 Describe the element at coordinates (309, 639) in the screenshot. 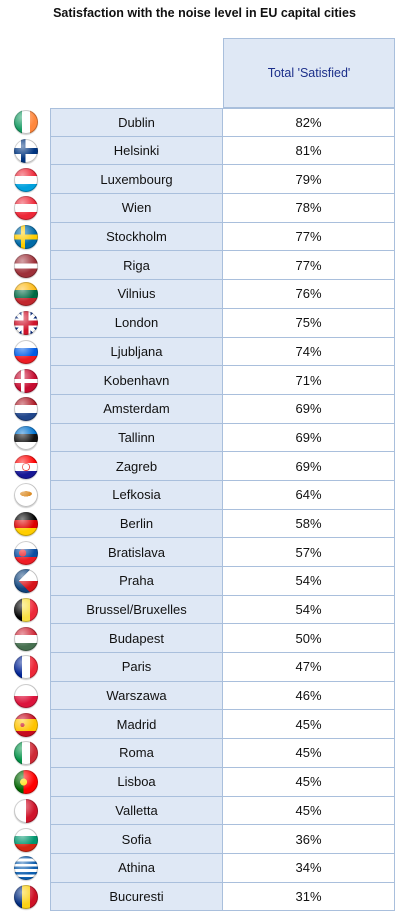

I see `satisfied-value: 50%` at that location.